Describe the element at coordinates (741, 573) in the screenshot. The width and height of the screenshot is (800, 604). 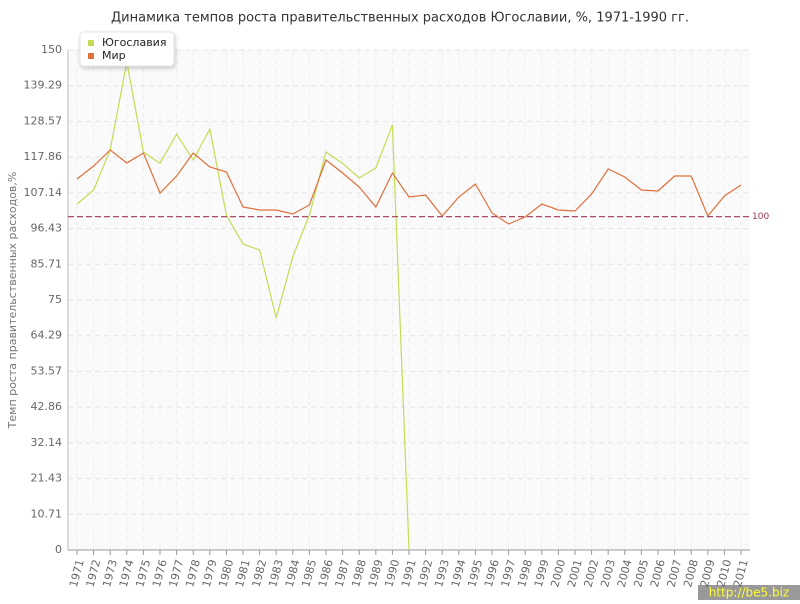
I see `x-tick-label: 2011` at that location.